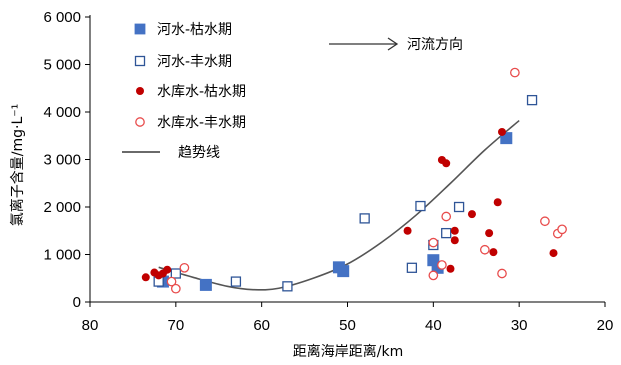 This screenshot has width=621, height=365. What do you see at coordinates (90, 325) in the screenshot?
I see `x-tick-label: 80` at bounding box center [90, 325].